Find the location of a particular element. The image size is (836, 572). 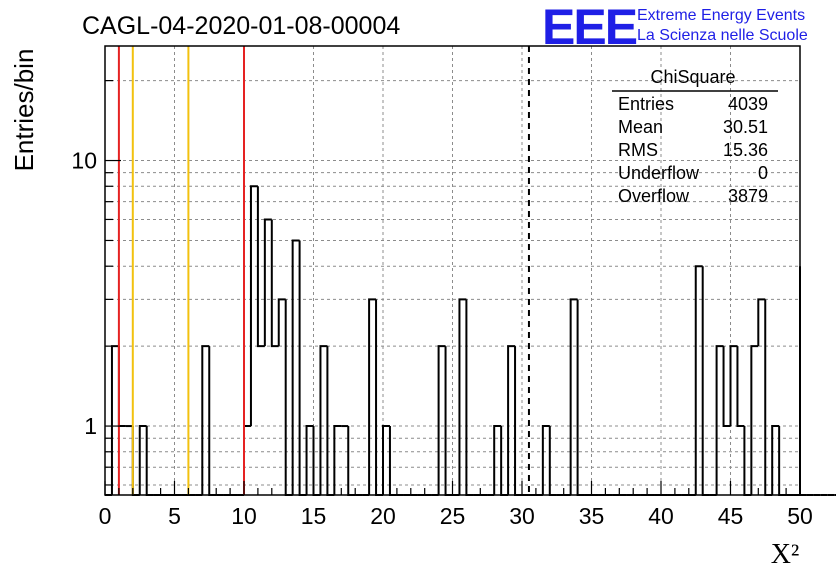

x-tick-label: 20 is located at coordinates (383, 516).